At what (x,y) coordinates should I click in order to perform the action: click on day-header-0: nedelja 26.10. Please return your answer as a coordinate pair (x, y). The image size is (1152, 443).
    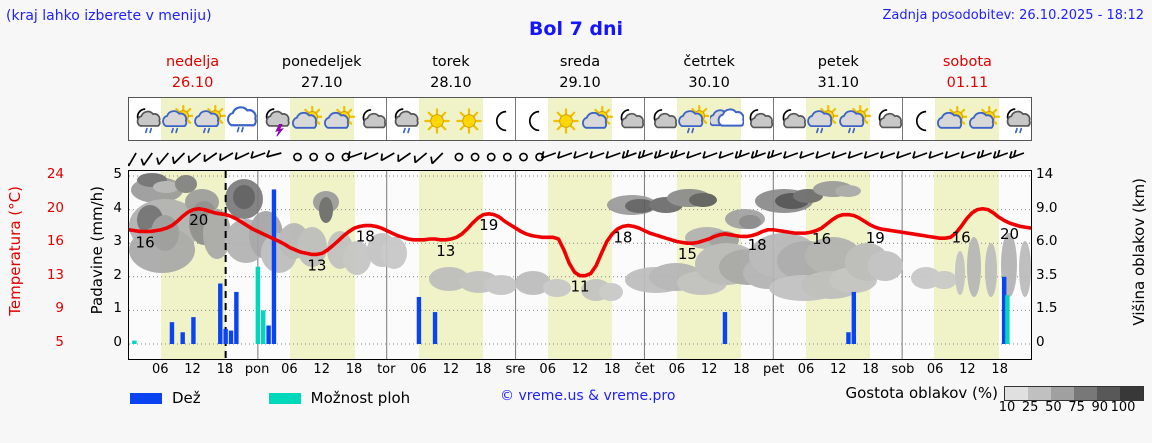
    Looking at the image, I should click on (192, 74).